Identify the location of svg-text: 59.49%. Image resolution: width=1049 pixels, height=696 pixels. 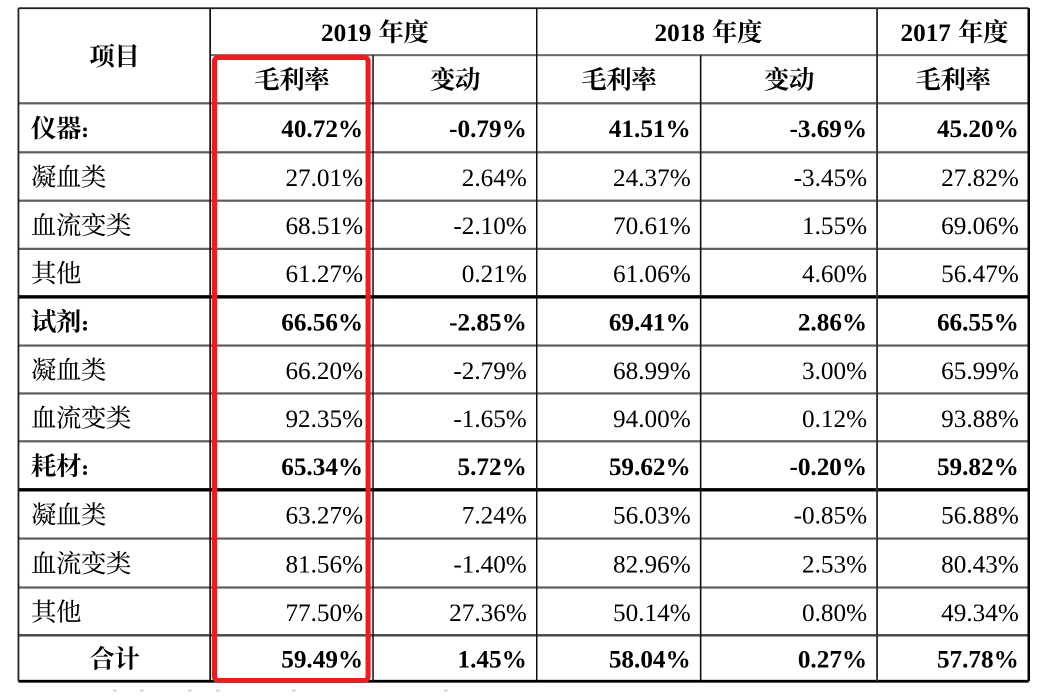
(322, 660).